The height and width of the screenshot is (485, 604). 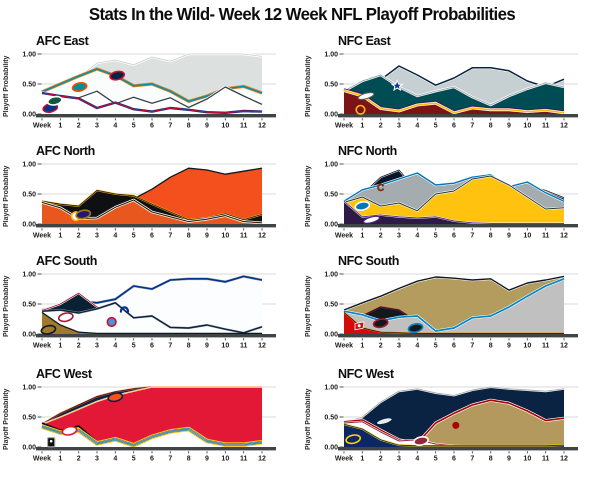 What do you see at coordinates (455, 425) in the screenshot?
I see `49ers-logo-icon` at bounding box center [455, 425].